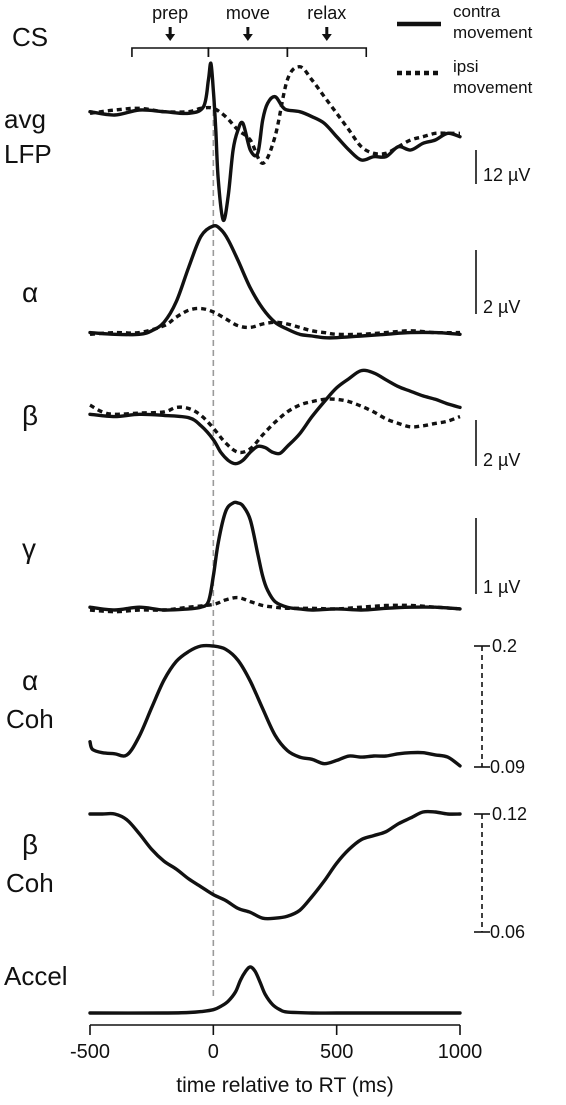 This screenshot has width=566, height=1105. What do you see at coordinates (275, 321) in the screenshot?
I see `series-line-alpha-ipsi` at bounding box center [275, 321].